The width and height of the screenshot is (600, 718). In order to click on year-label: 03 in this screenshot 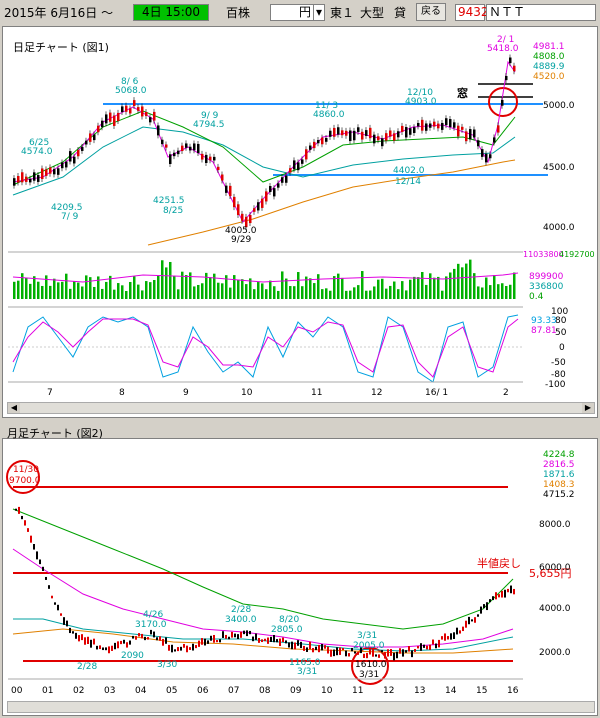, I will do `click(109, 691)`.